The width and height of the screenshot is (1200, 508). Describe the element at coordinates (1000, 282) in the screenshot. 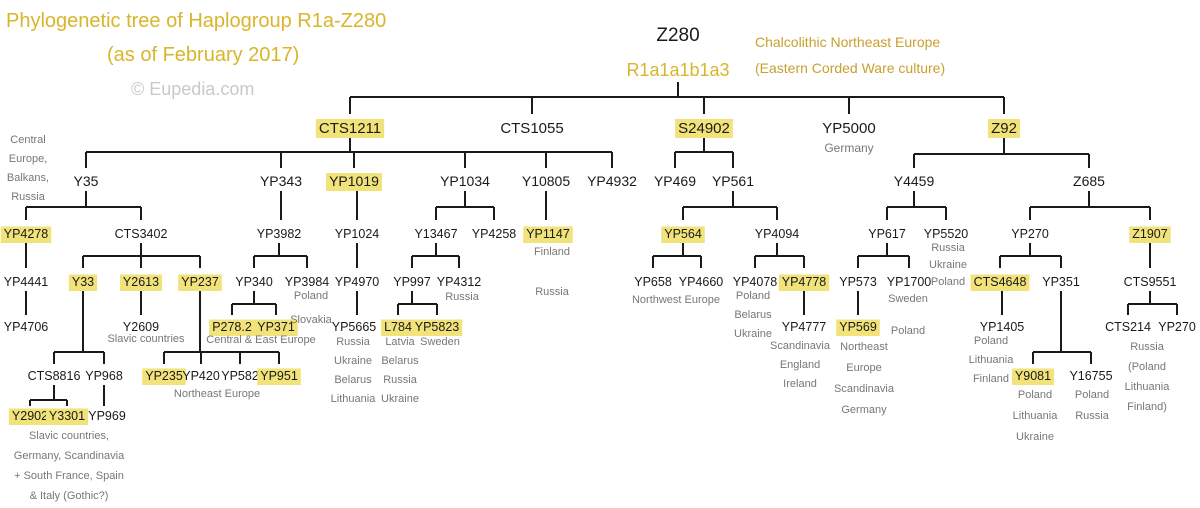

I see `snp-label: CTS4648` at that location.